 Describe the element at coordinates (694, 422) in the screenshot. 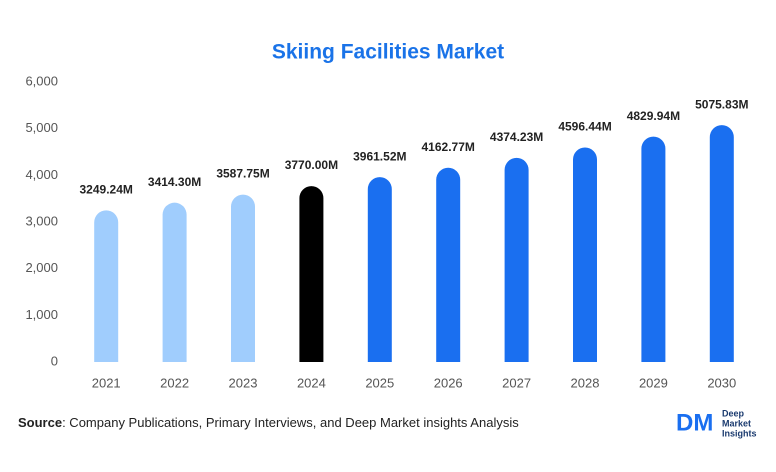

I see `logo-mark: DM` at that location.